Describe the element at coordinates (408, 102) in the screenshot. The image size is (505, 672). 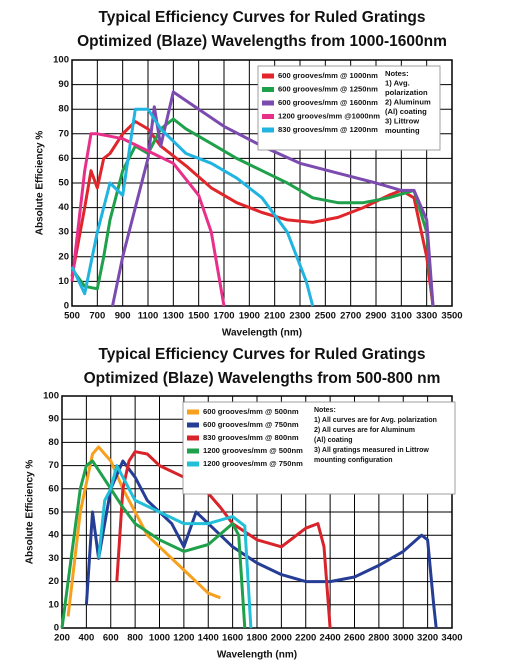
I see `note: 2) Aluminum` at that location.